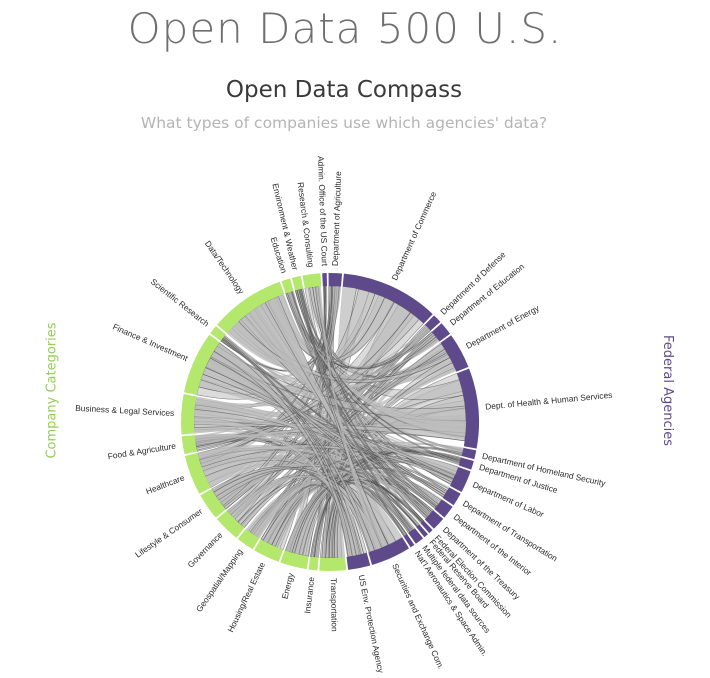 This screenshot has width=710, height=678. Describe the element at coordinates (313, 563) in the screenshot. I see `arc-insurance` at that location.